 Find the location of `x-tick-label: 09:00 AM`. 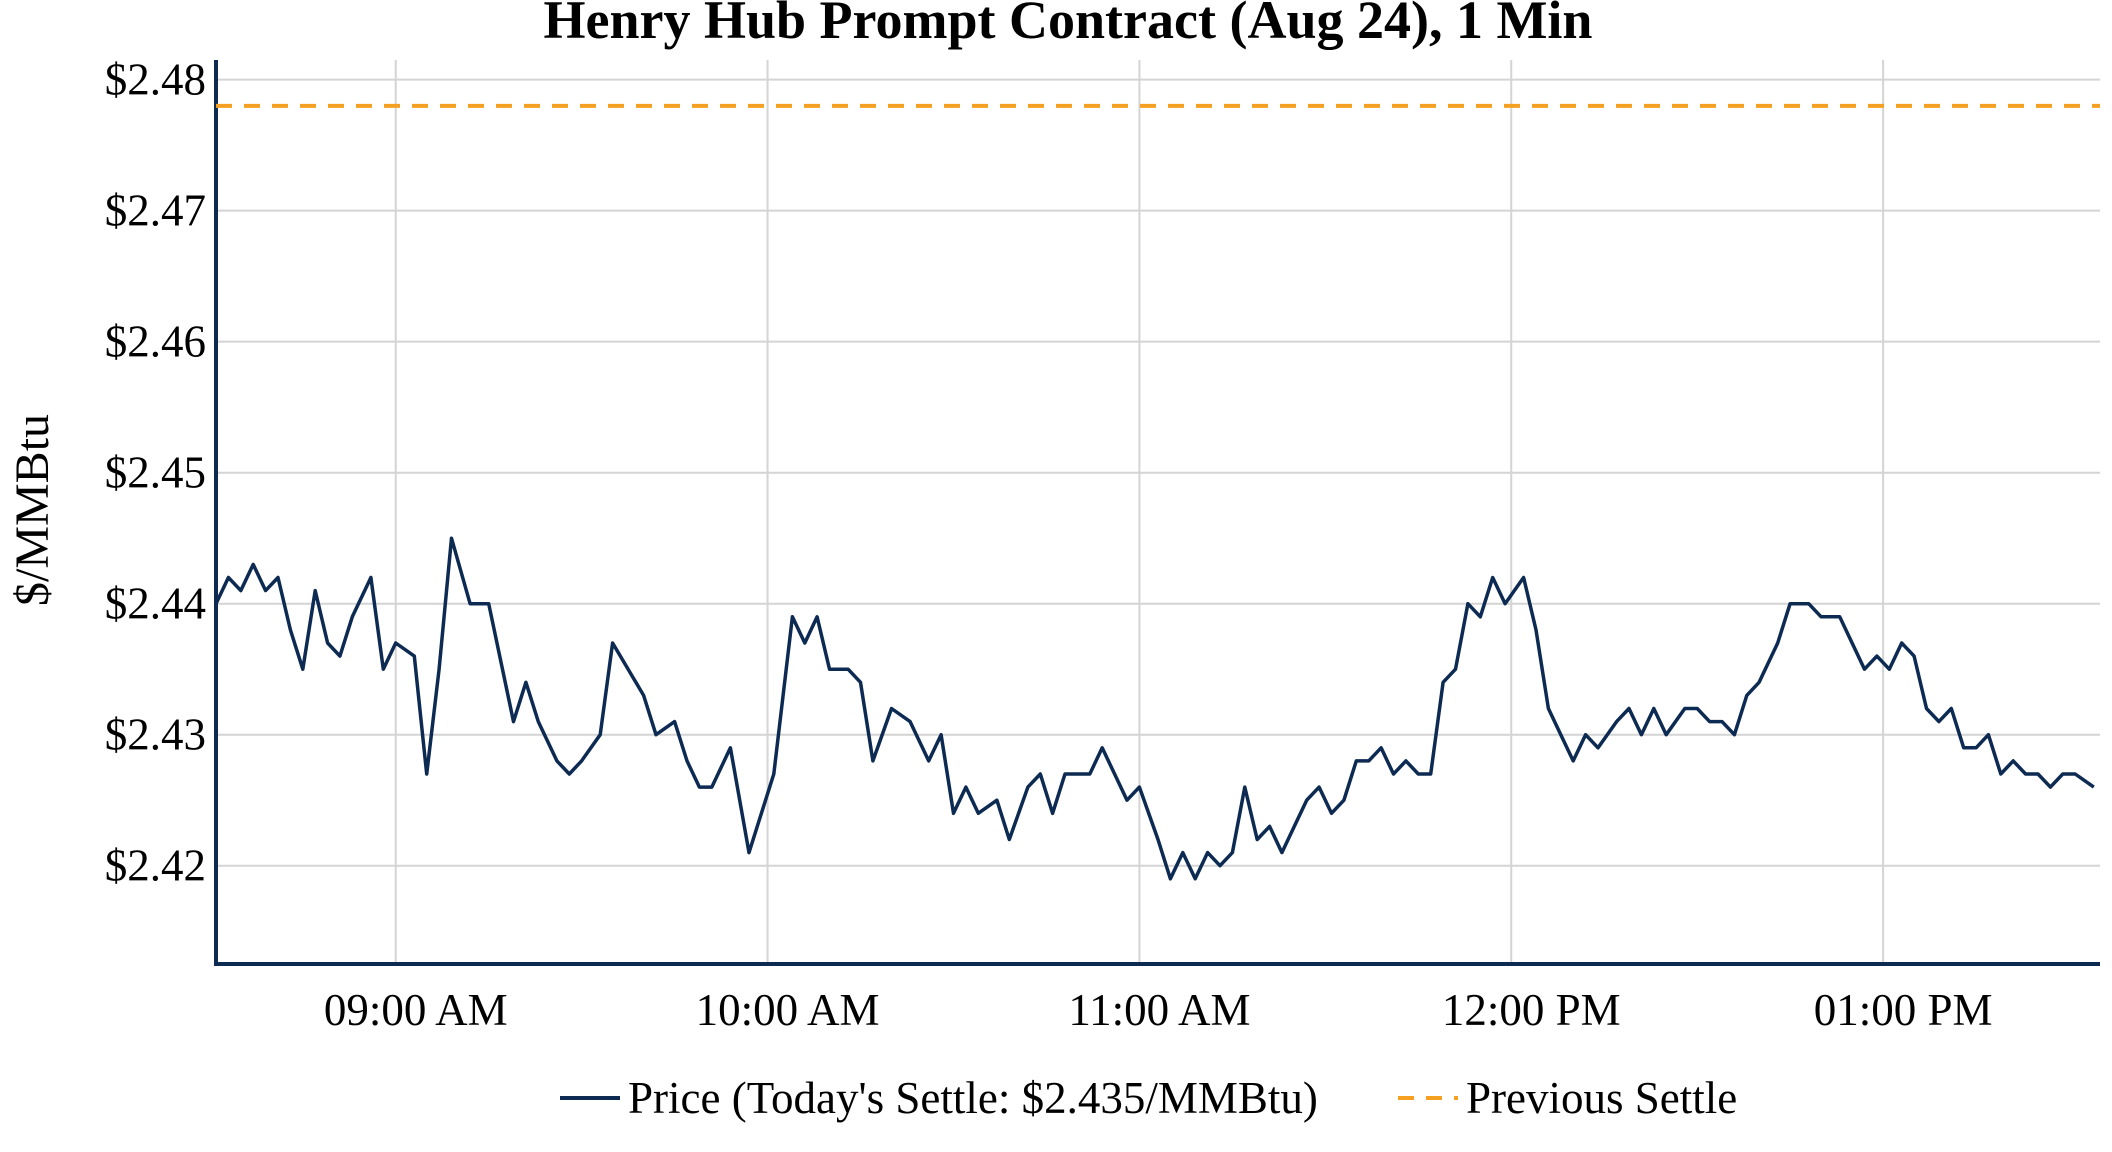

x-tick-label: 09:00 AM is located at coordinates (416, 1010).